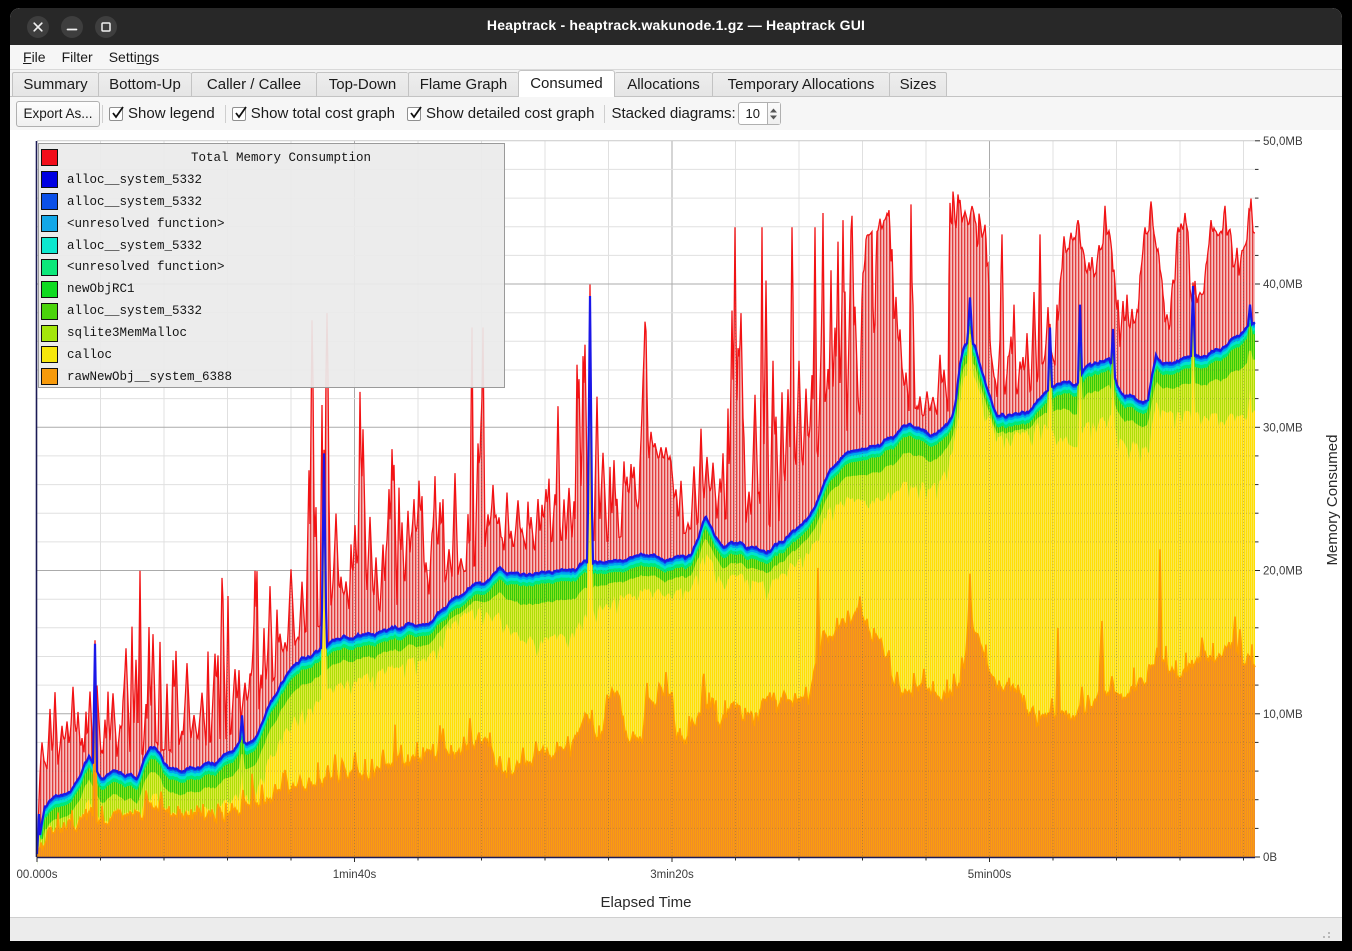 The height and width of the screenshot is (951, 1352). Describe the element at coordinates (990, 875) in the screenshot. I see `svg-text: 5min00s` at that location.